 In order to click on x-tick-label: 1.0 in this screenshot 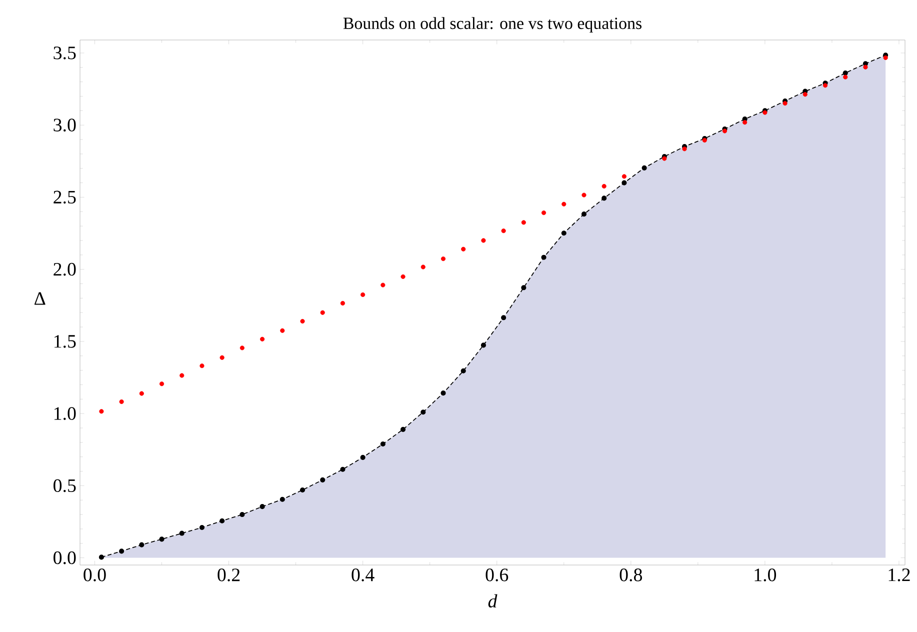, I will do `click(765, 575)`.